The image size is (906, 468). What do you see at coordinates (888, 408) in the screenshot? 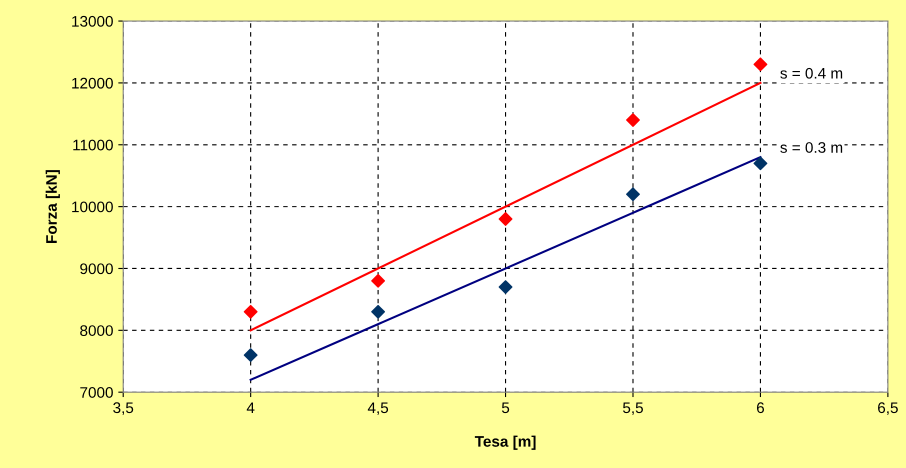
I see `x-tick-label: 6,5` at bounding box center [888, 408].